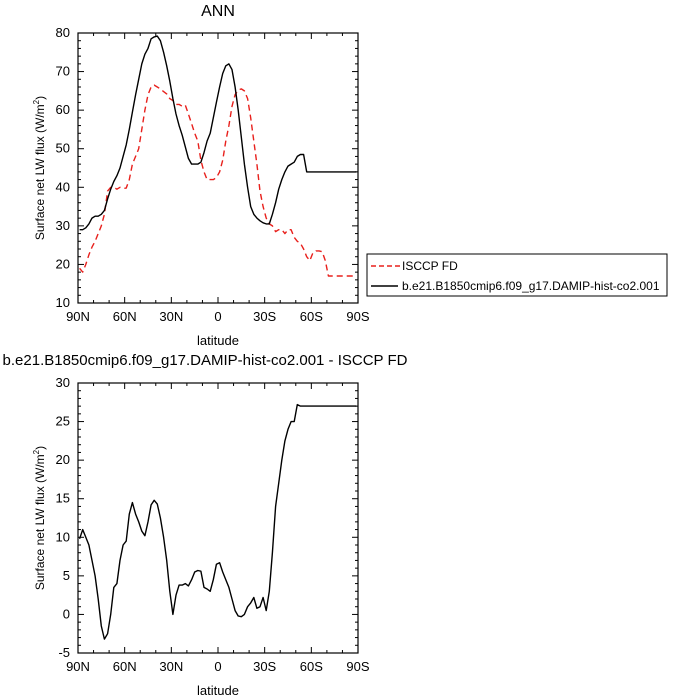 The width and height of the screenshot is (700, 700). What do you see at coordinates (39, 168) in the screenshot?
I see `top-y-axis-label: Surface net LW flux (W/m2)` at bounding box center [39, 168].